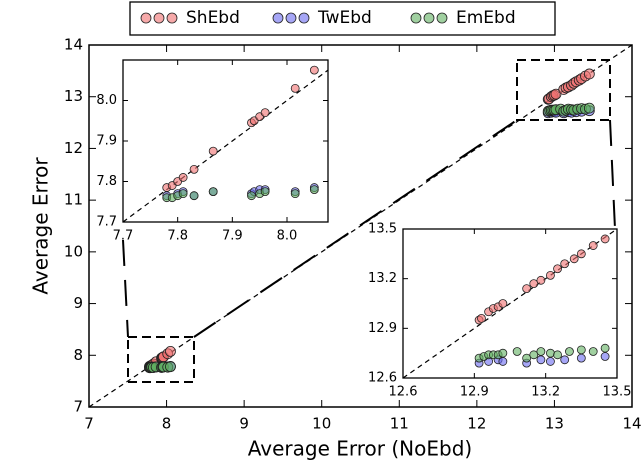  I want to click on legend-label: EmEbd, so click(486, 18).